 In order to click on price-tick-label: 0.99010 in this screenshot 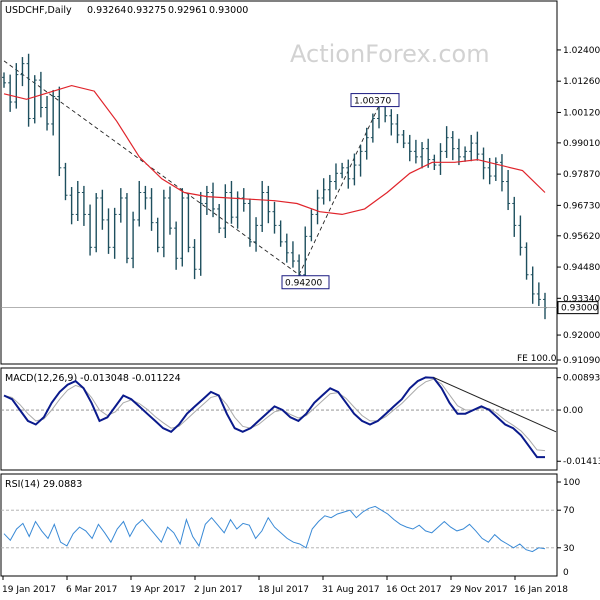, I will do `click(581, 144)`.